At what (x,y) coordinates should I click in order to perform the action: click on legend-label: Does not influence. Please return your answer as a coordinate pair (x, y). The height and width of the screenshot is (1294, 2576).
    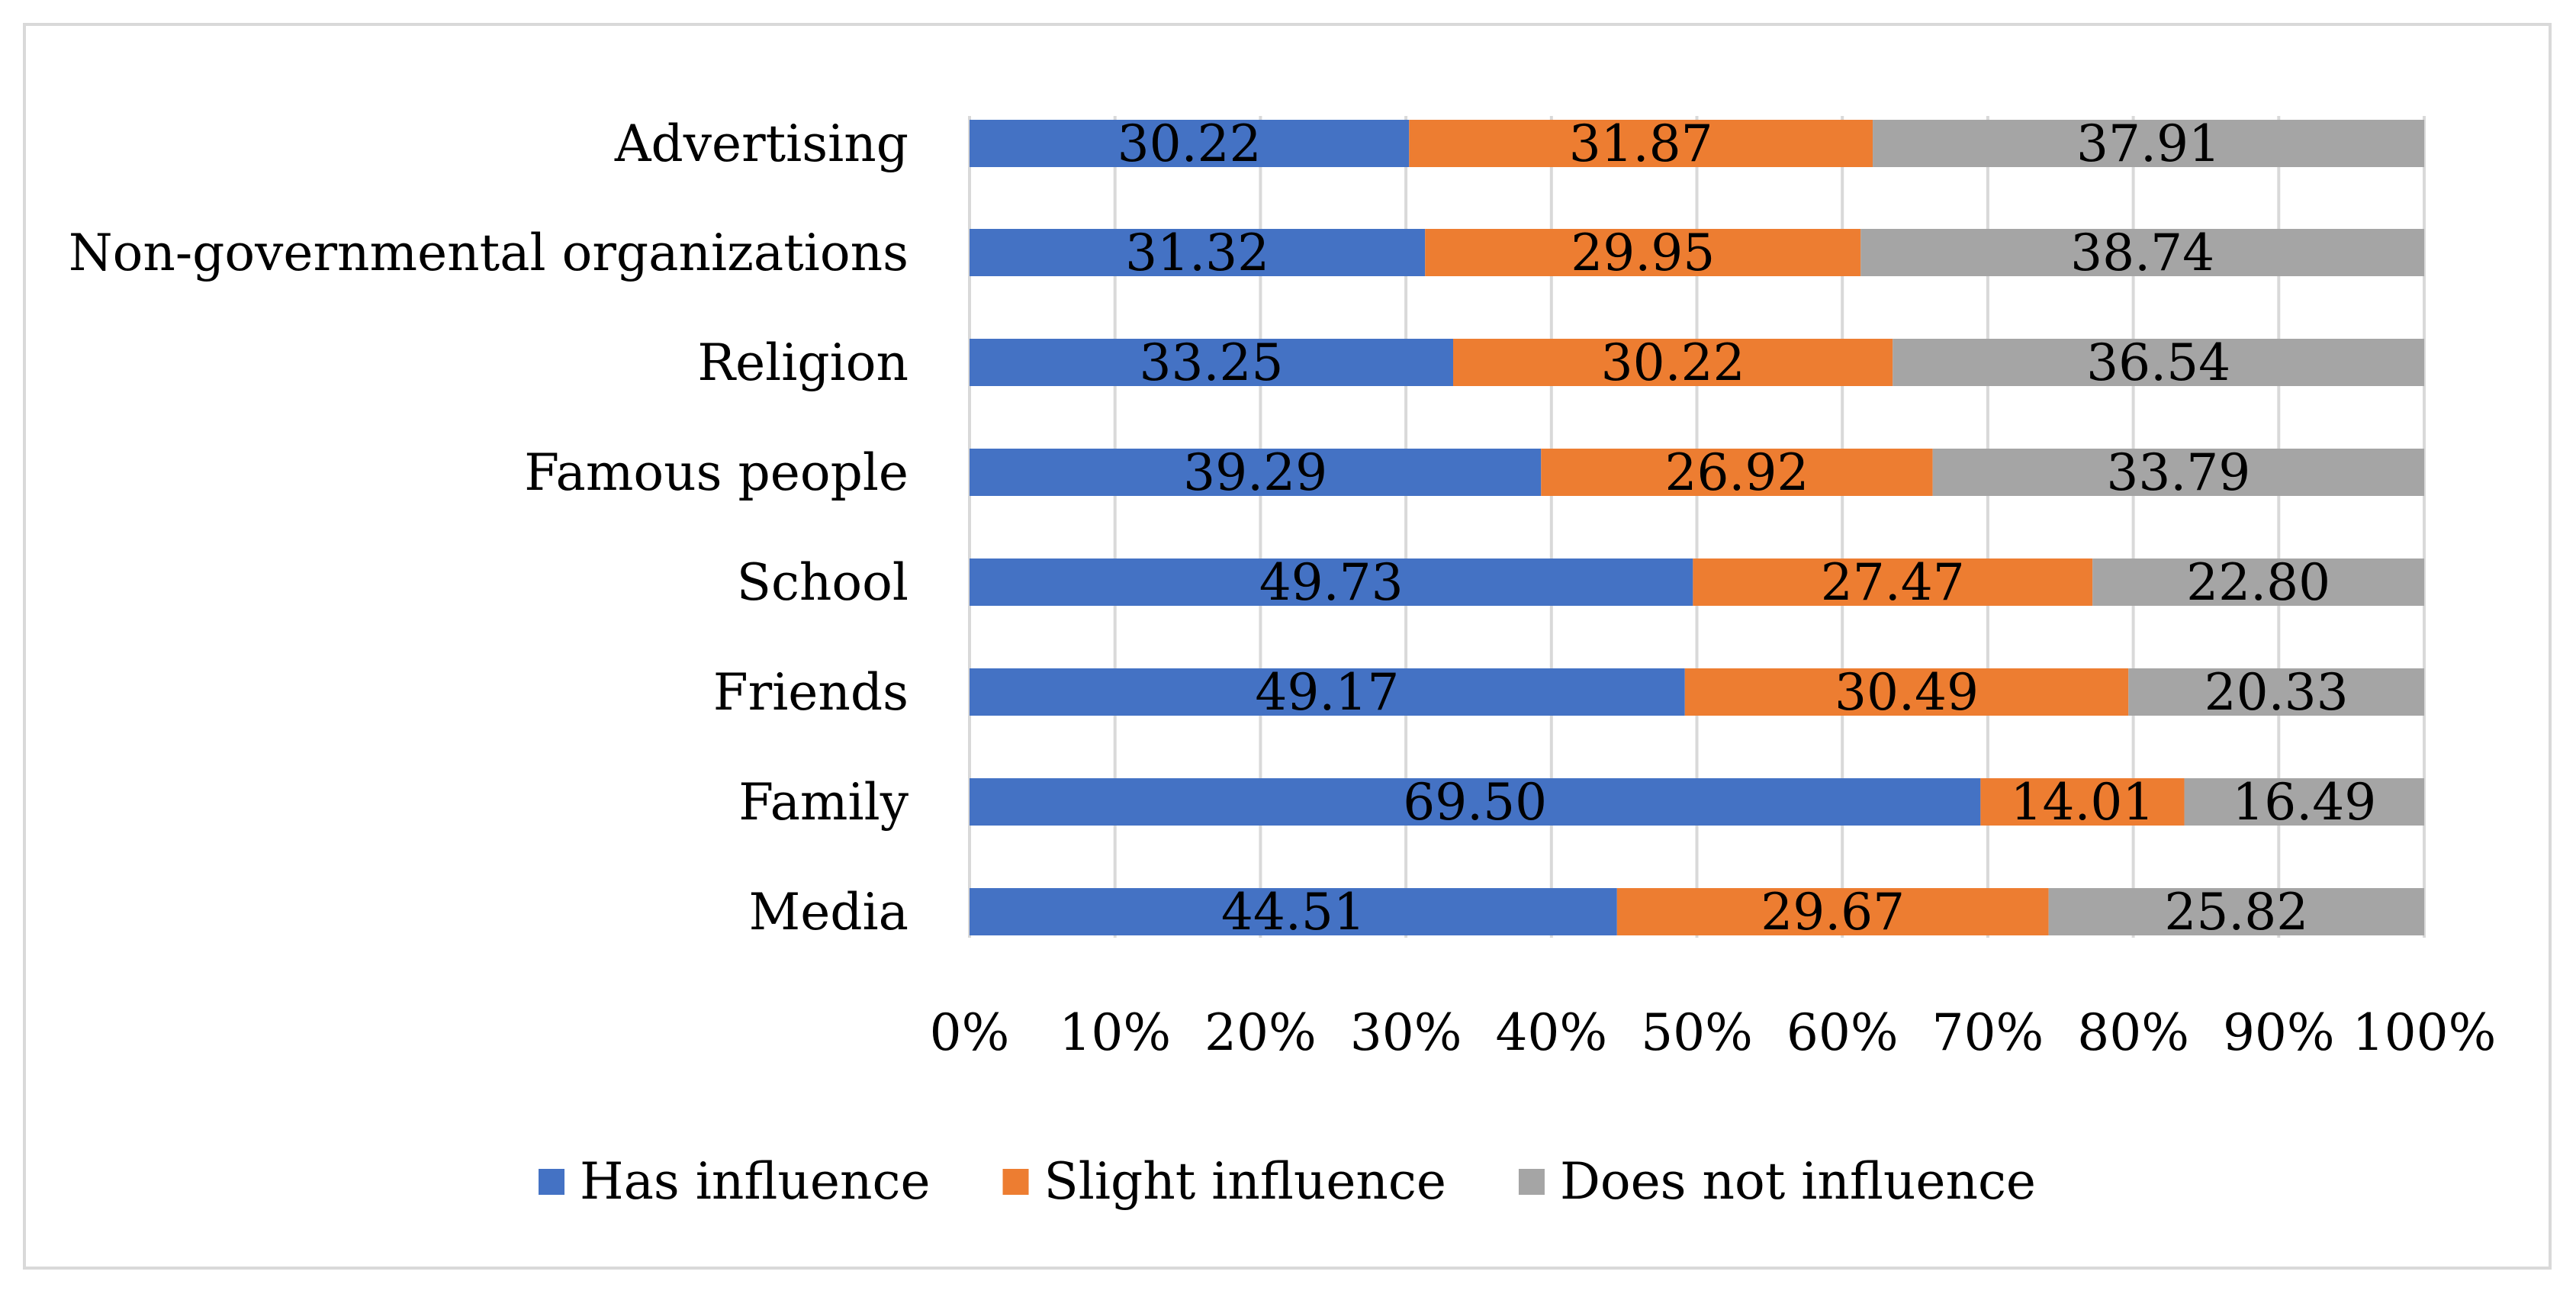
    Looking at the image, I should click on (1798, 1181).